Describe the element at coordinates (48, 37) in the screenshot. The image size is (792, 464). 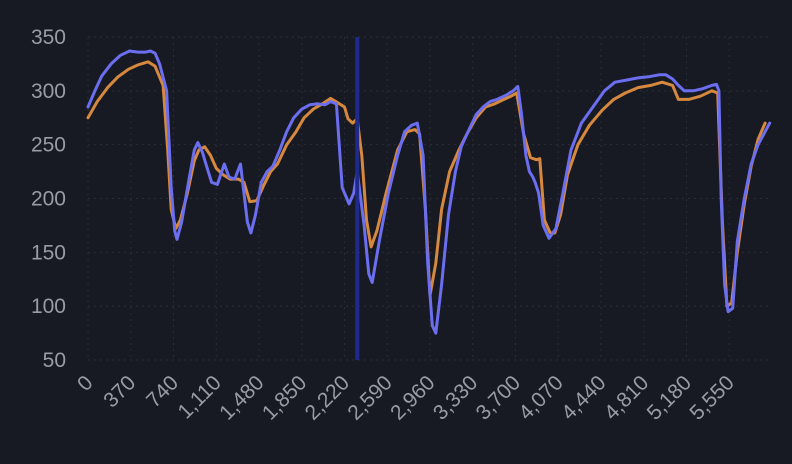
I see `y-tick-label: 350` at that location.